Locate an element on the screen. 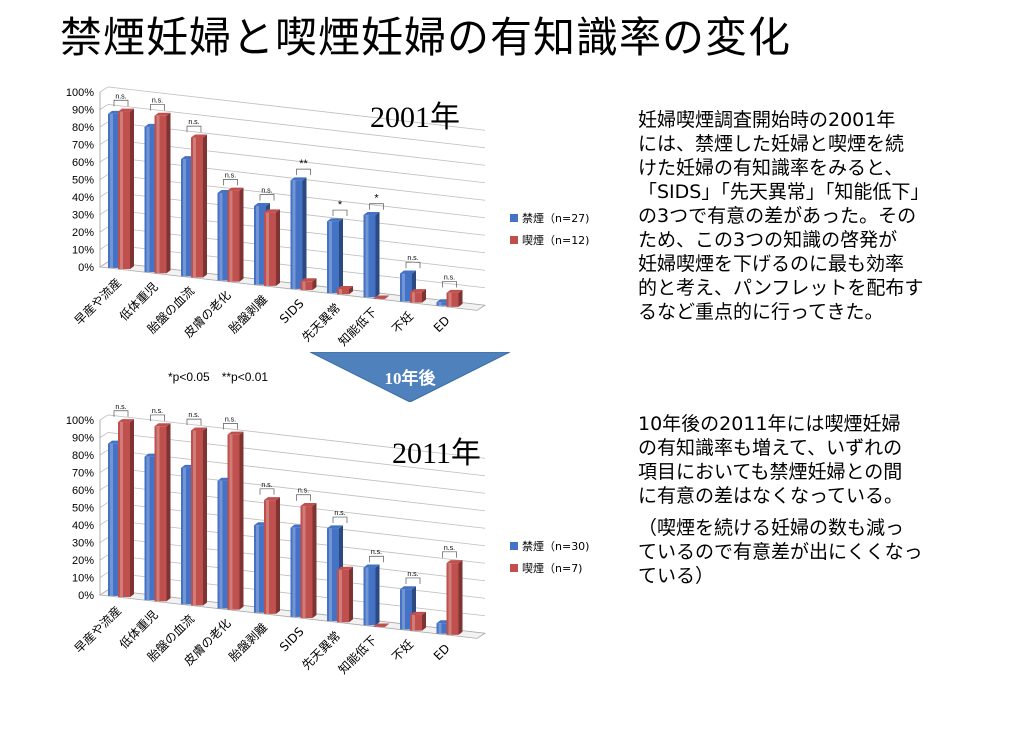 The image size is (1024, 734). significance-label: * is located at coordinates (376, 199).